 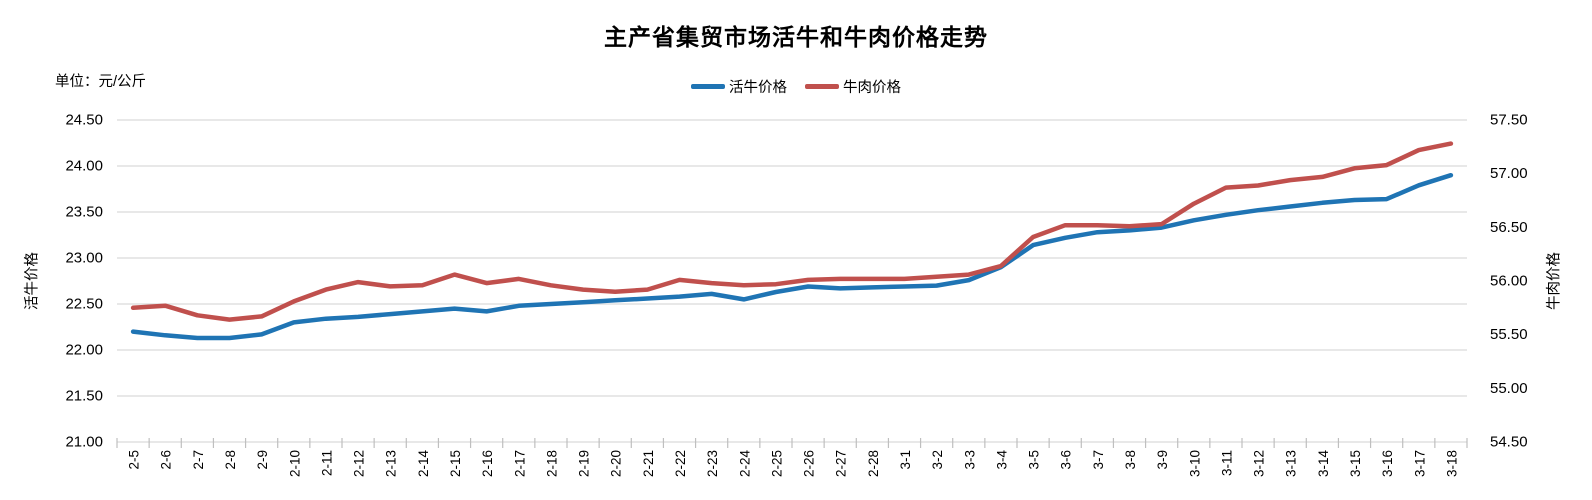 What do you see at coordinates (1509, 281) in the screenshot?
I see `y-axis-tick-label-right: 56.00` at bounding box center [1509, 281].